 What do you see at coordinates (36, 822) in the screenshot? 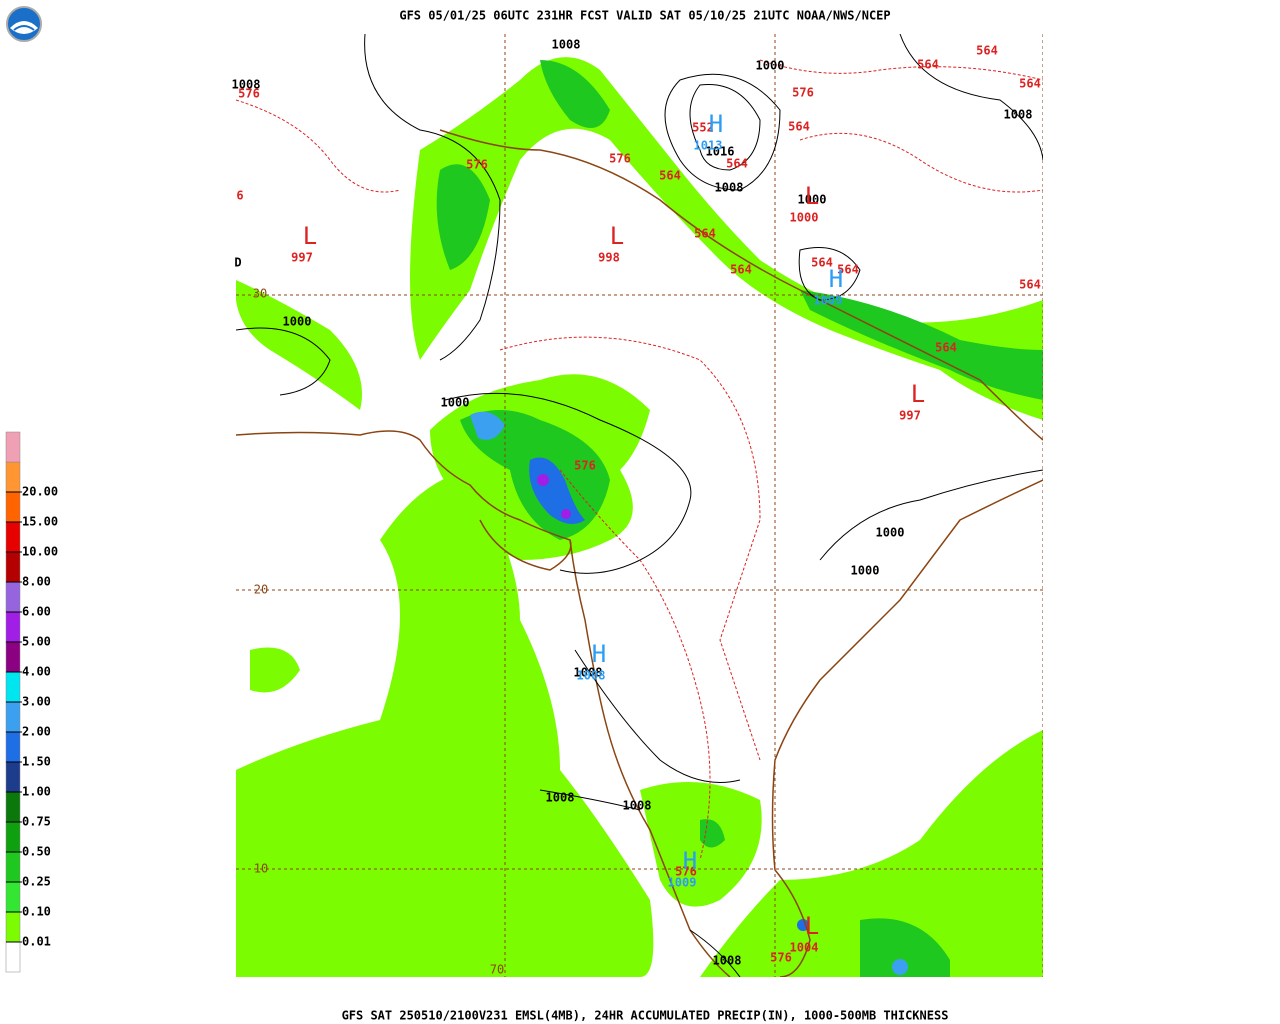
I see `legend-label: 0.75` at bounding box center [36, 822].